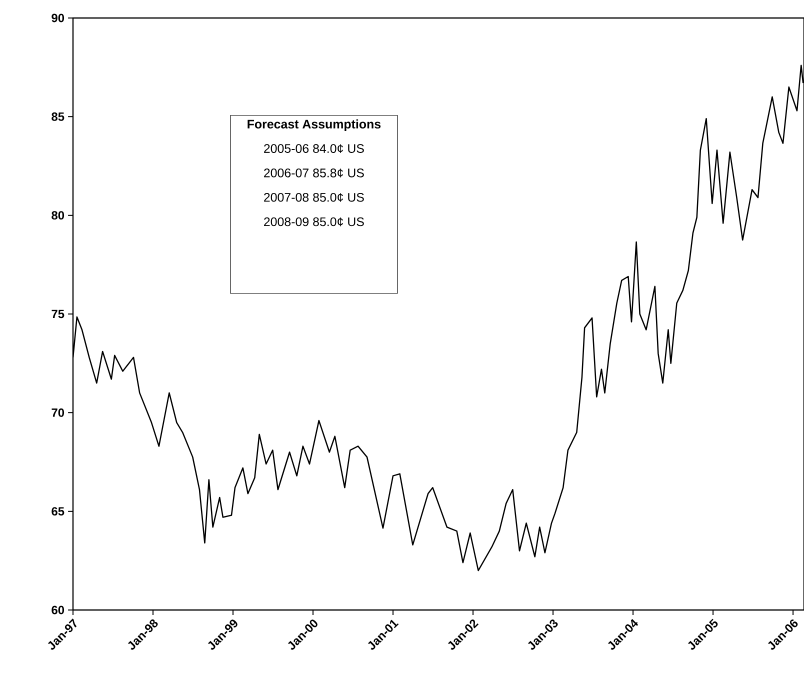 Image resolution: width=804 pixels, height=694 pixels. What do you see at coordinates (314, 125) in the screenshot?
I see `annotation: Forecast Assumptions` at bounding box center [314, 125].